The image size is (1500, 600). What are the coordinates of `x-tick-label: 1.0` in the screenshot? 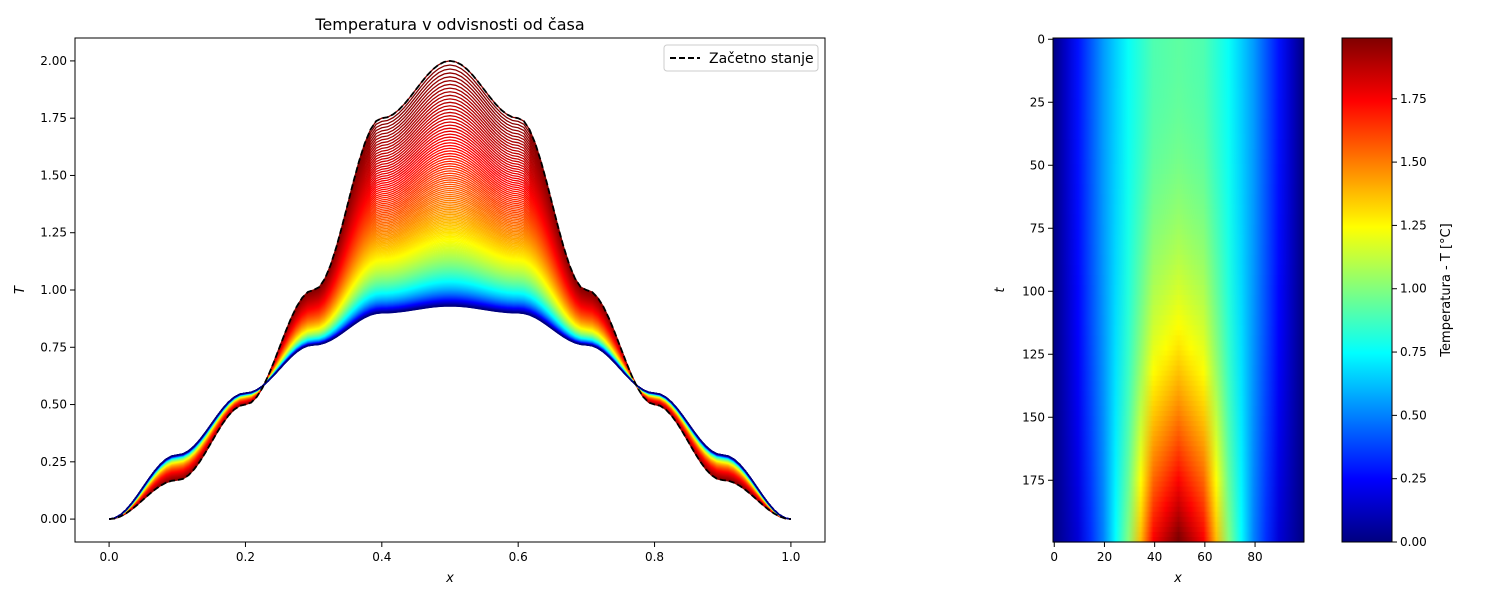 It's located at (790, 557).